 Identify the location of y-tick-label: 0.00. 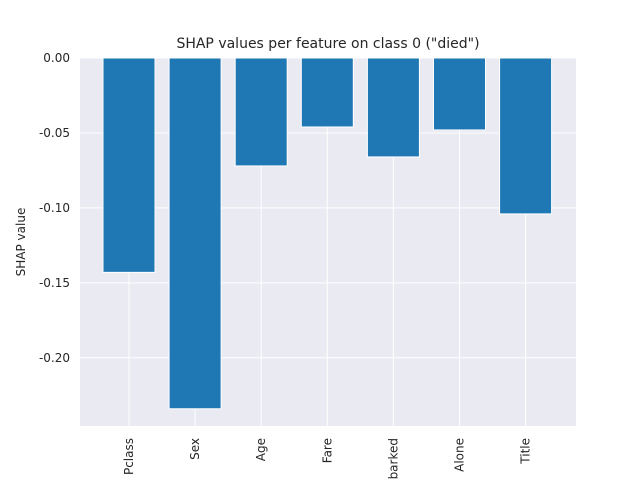
(56, 58).